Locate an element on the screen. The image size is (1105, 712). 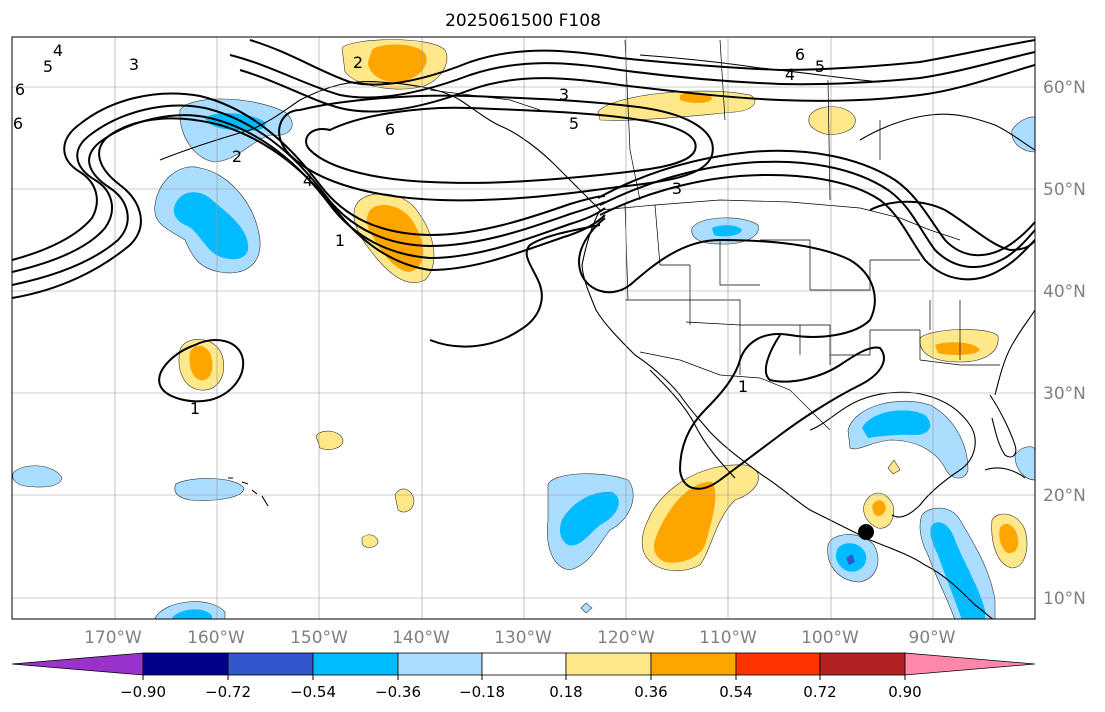
colorbar-extend-high is located at coordinates (970, 664).